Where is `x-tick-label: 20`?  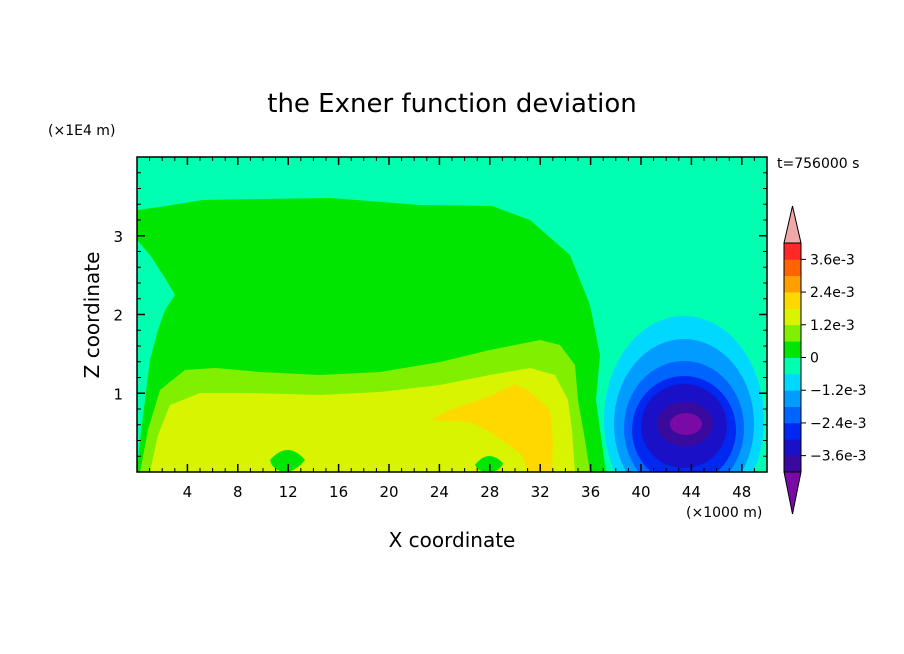 x-tick-label: 20 is located at coordinates (388, 492).